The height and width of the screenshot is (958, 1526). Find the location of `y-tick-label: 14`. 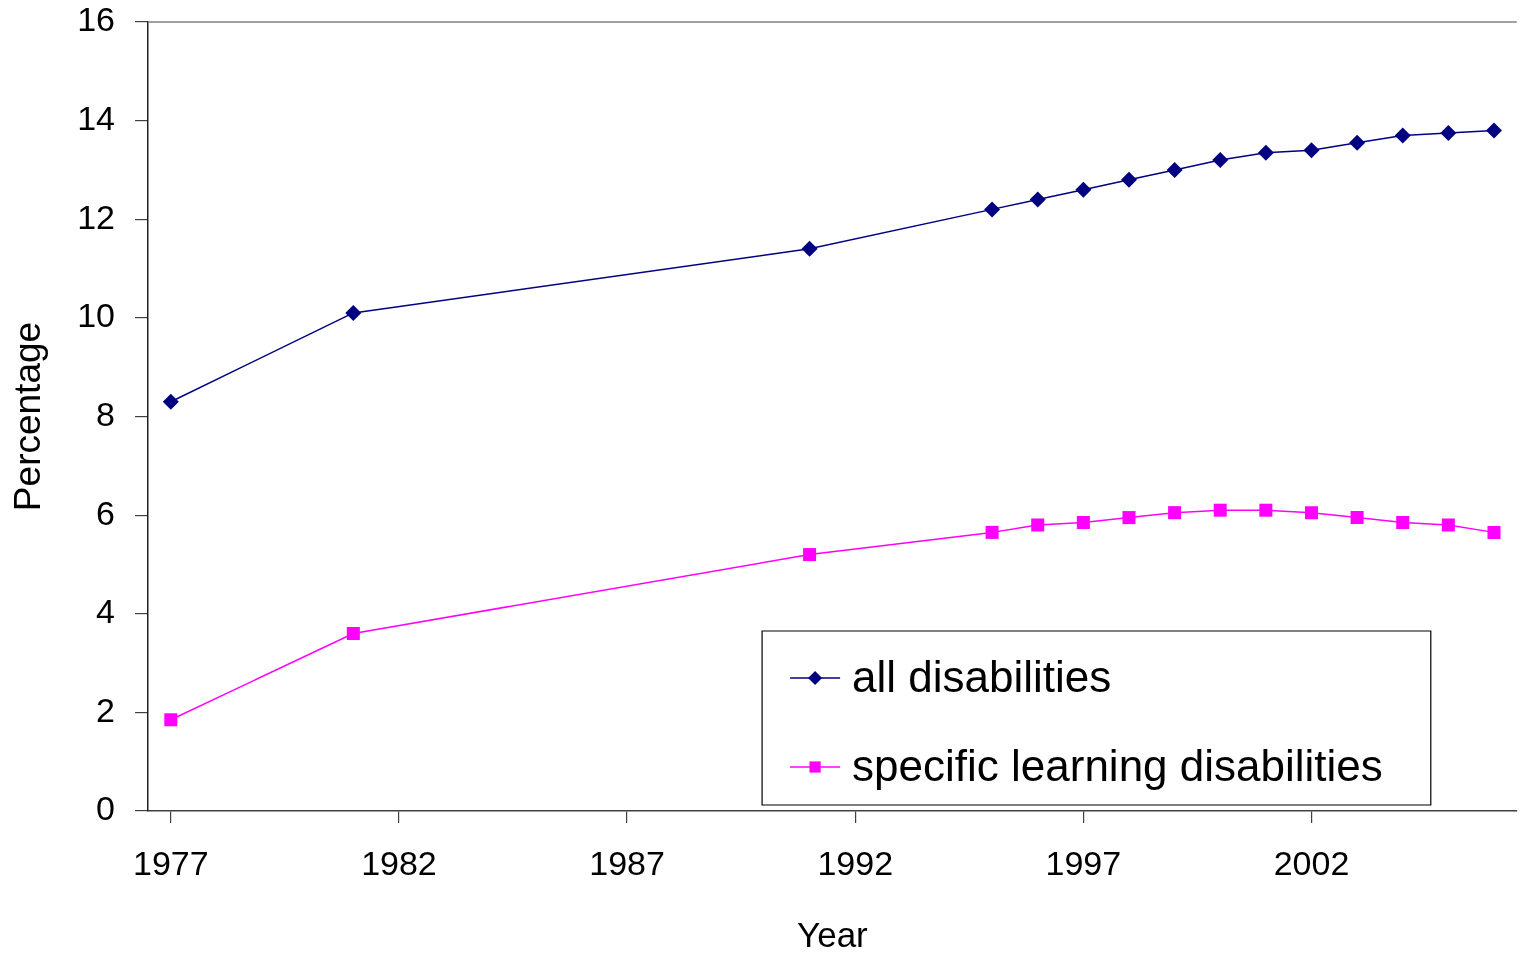

y-tick-label: 14 is located at coordinates (96, 118).